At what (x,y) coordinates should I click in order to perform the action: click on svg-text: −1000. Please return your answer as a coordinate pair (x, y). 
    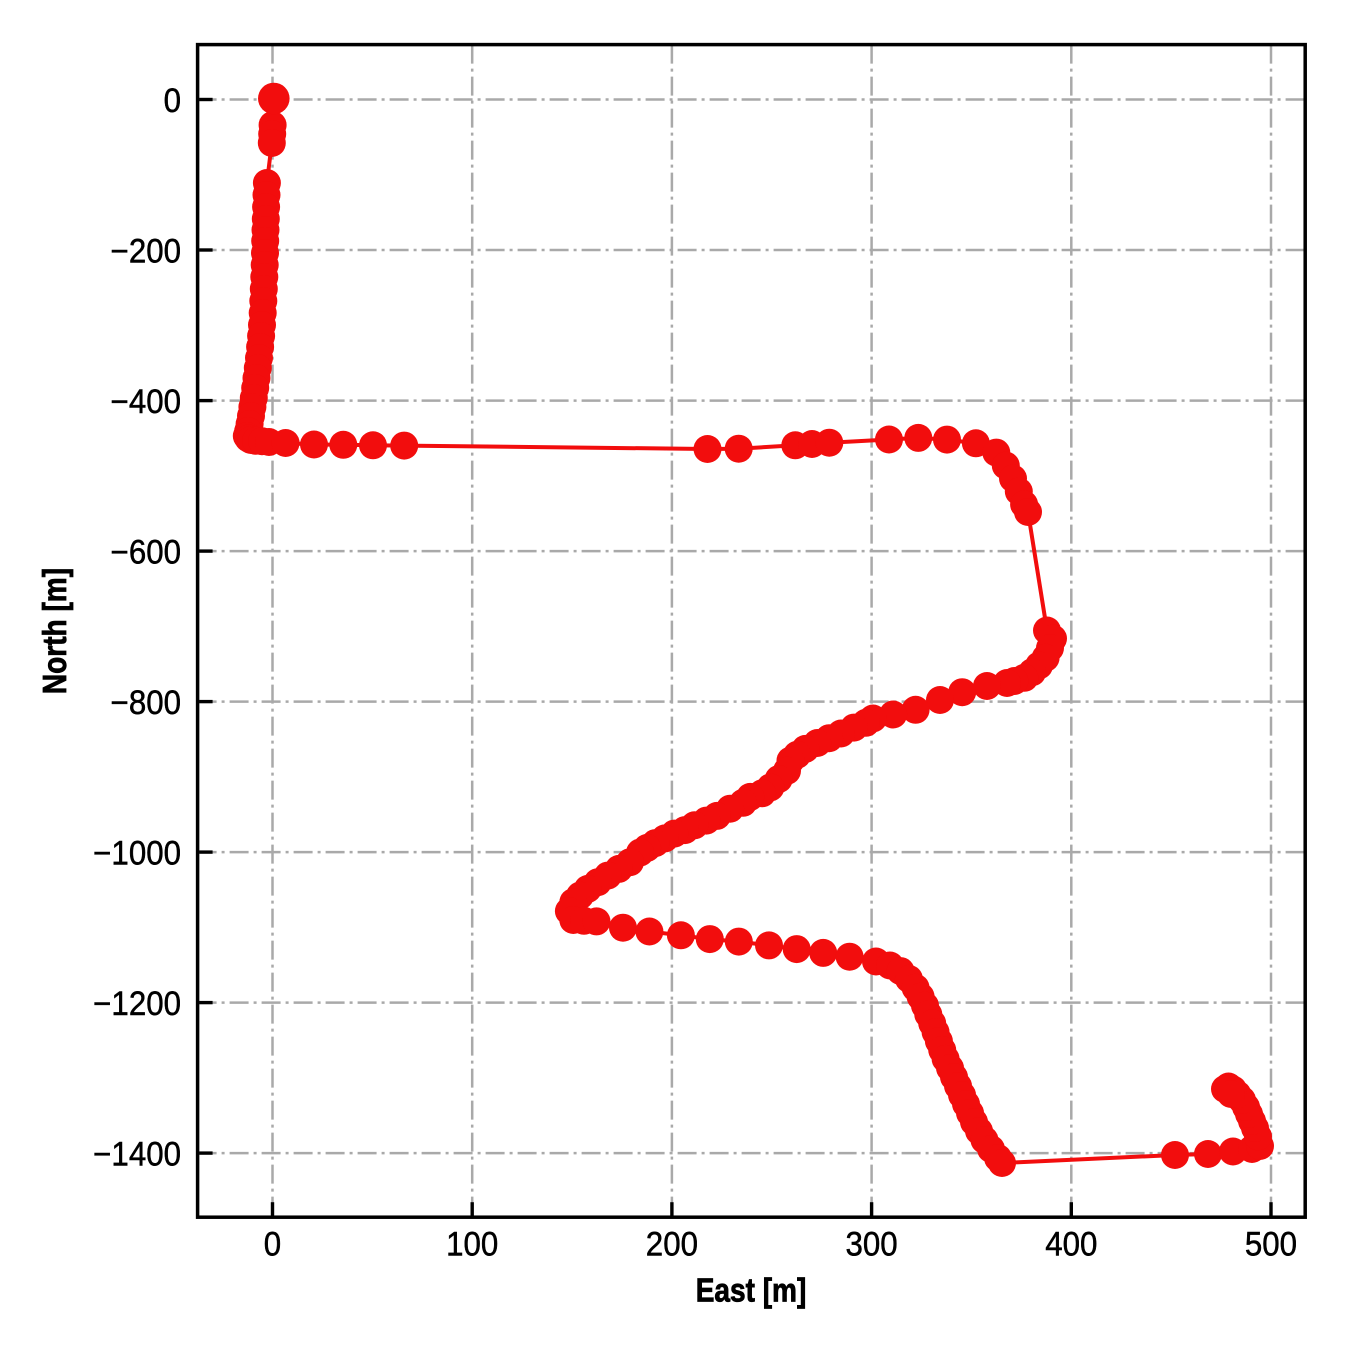
    Looking at the image, I should click on (137, 852).